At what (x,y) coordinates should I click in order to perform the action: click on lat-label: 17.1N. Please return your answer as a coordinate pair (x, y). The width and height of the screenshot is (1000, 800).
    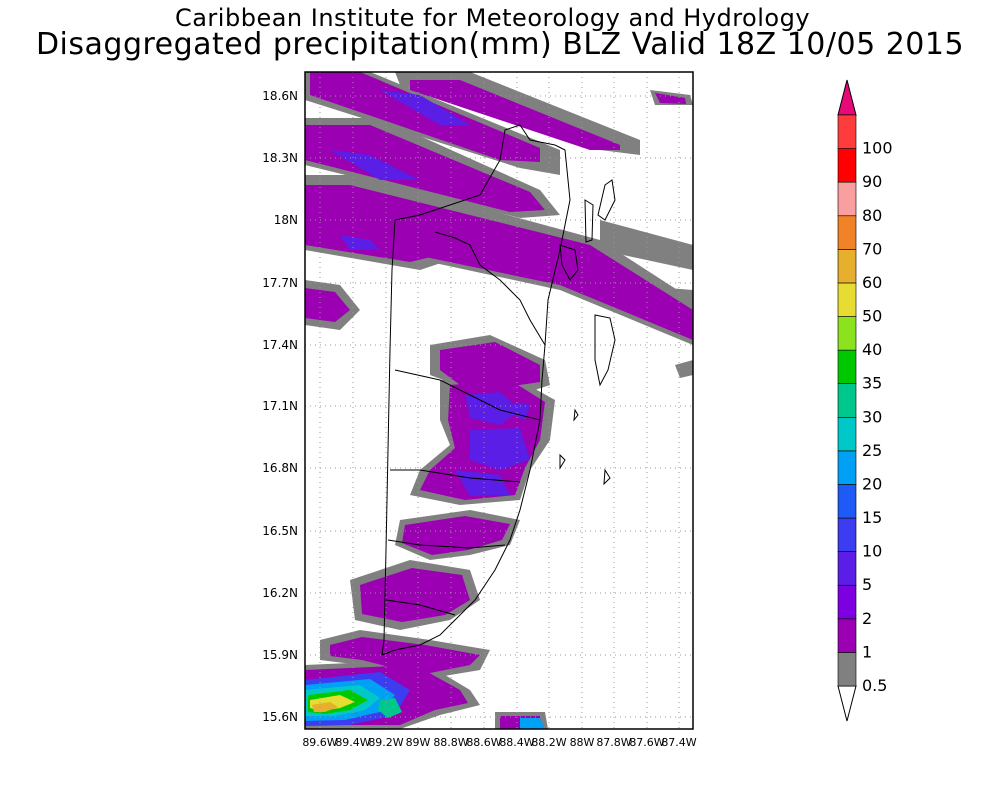
    Looking at the image, I should click on (280, 406).